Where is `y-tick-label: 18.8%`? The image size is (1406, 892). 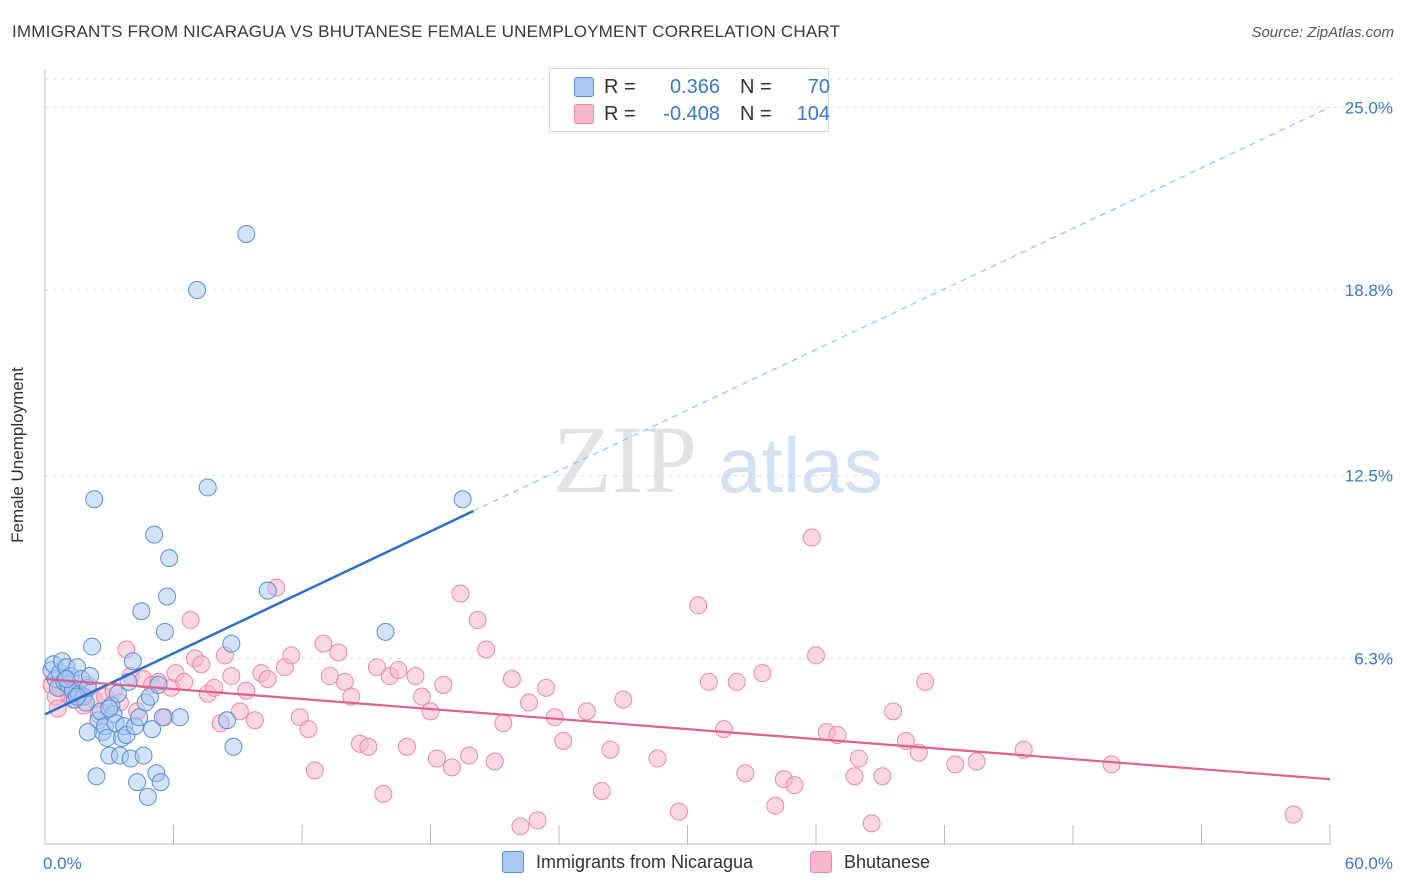
y-tick-label: 18.8% is located at coordinates (1369, 290).